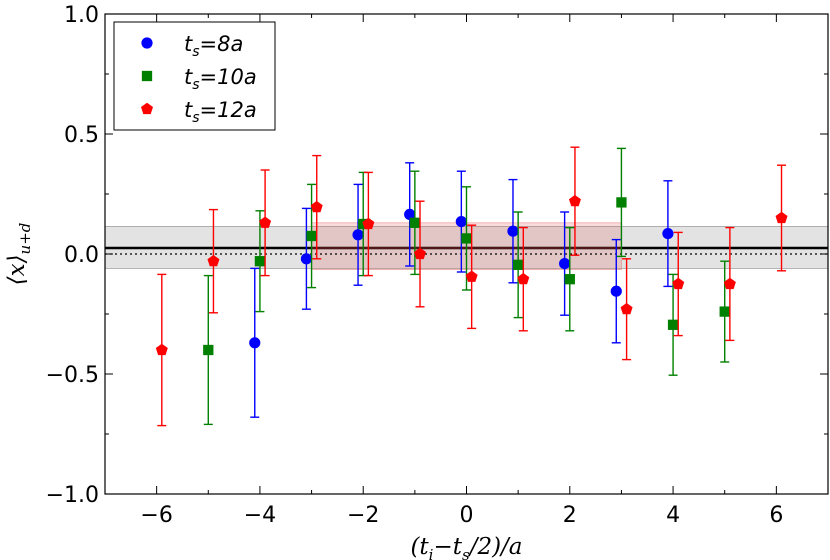  I want to click on x-tick-label: 0, so click(467, 515).